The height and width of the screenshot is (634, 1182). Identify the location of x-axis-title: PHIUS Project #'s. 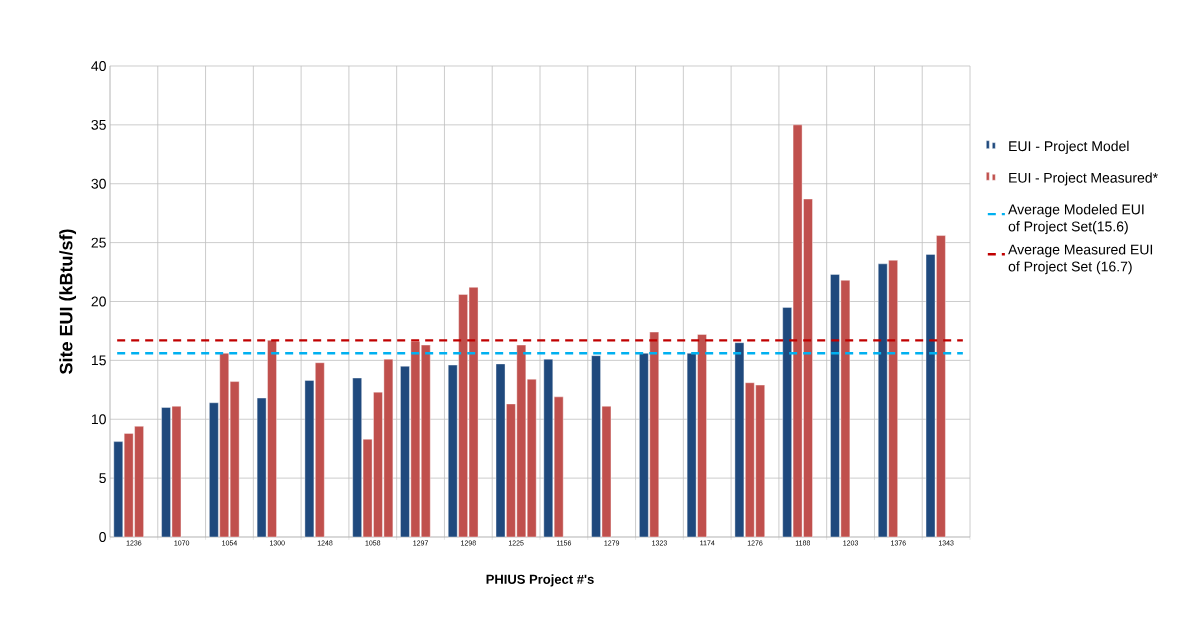
(540, 580).